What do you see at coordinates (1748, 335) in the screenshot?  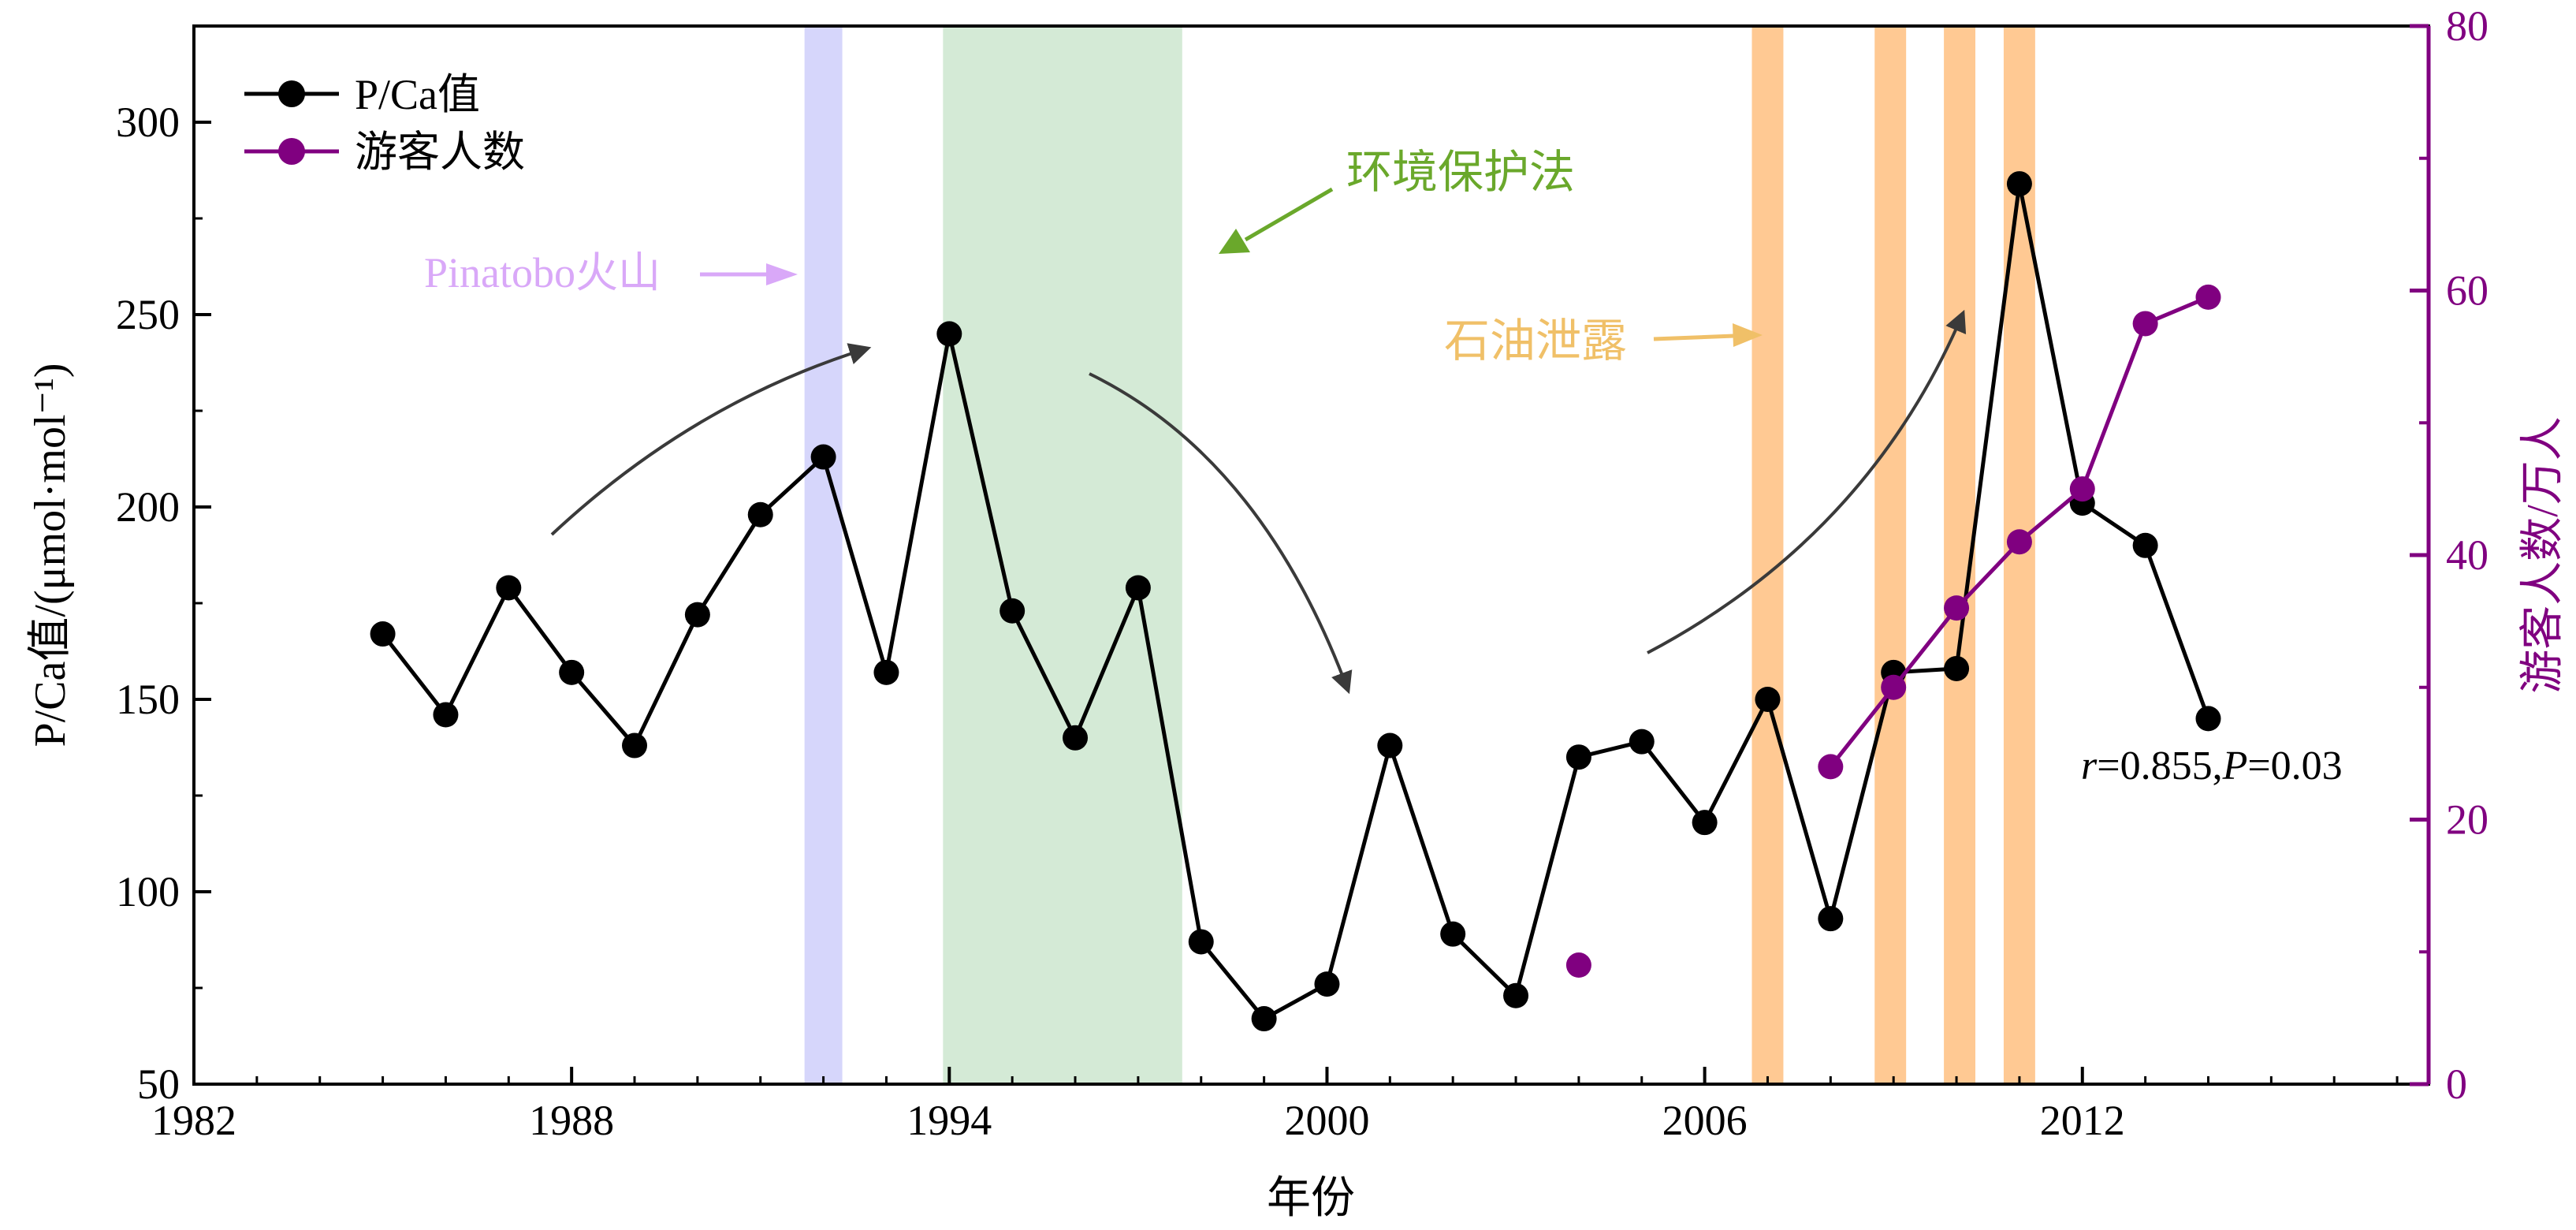 I see `annotation-oil-spill-arrow-head` at bounding box center [1748, 335].